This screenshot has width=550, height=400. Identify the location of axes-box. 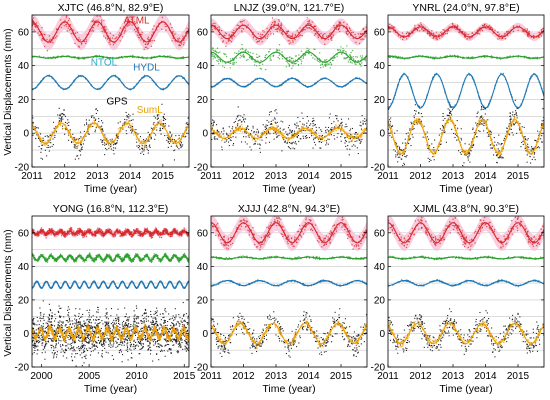
(110, 91).